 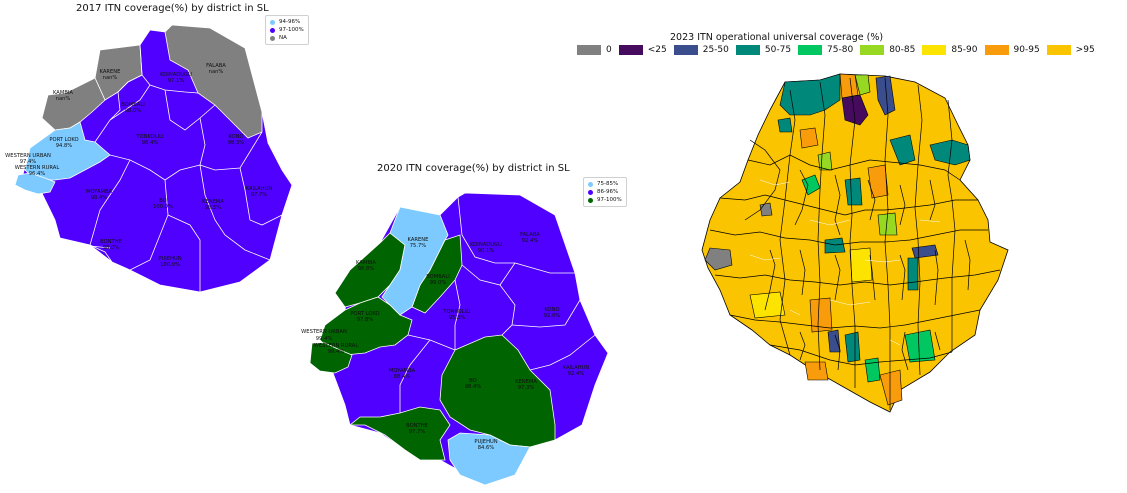 What do you see at coordinates (438, 283) in the screenshot?
I see `label-bombali-value: 99.0%` at bounding box center [438, 283].